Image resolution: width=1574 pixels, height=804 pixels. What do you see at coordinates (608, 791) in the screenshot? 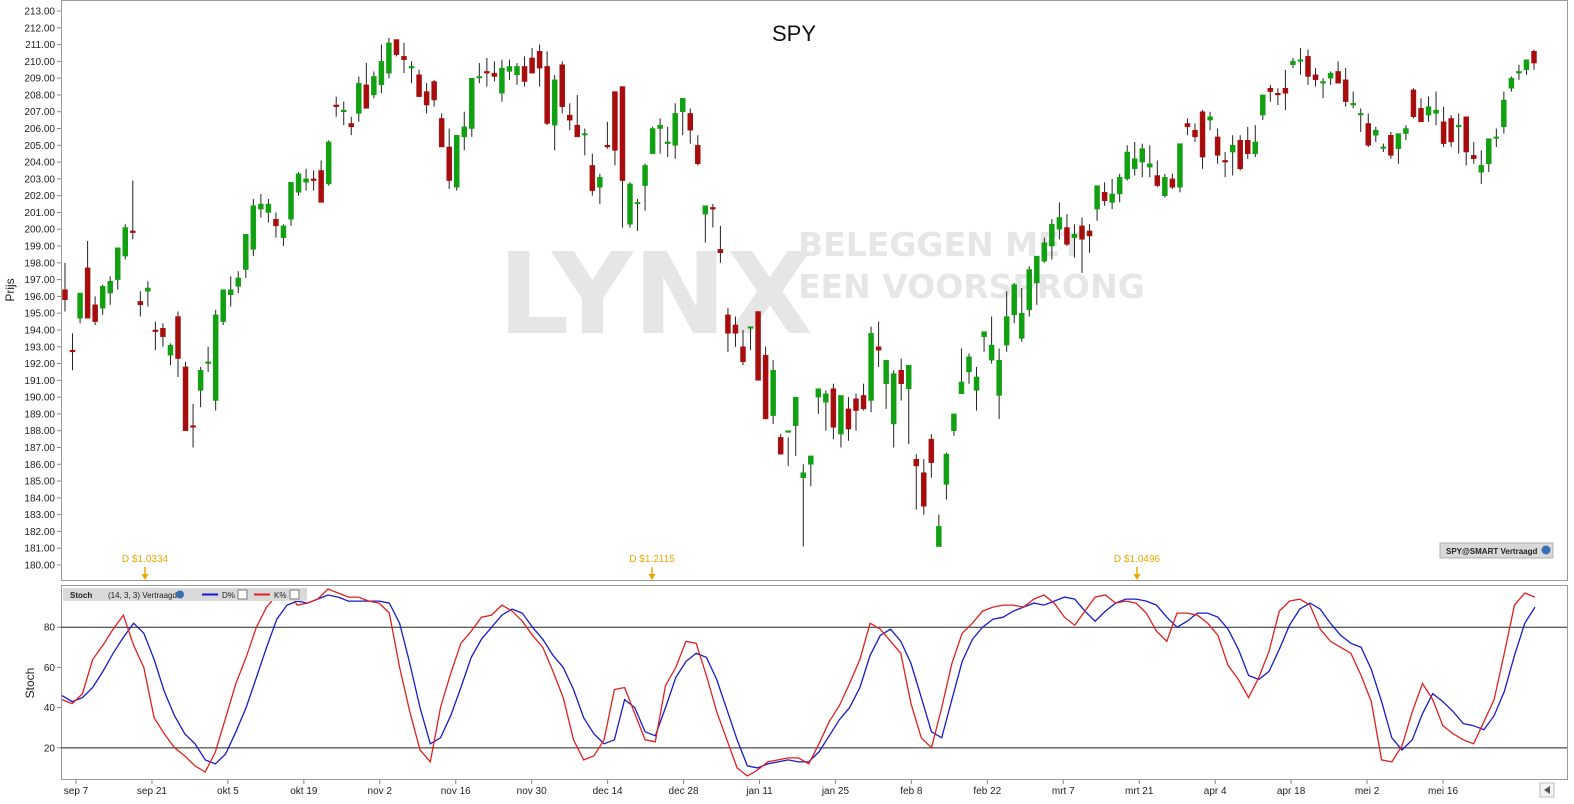
I see `x-tick-label: dec 14` at bounding box center [608, 791].